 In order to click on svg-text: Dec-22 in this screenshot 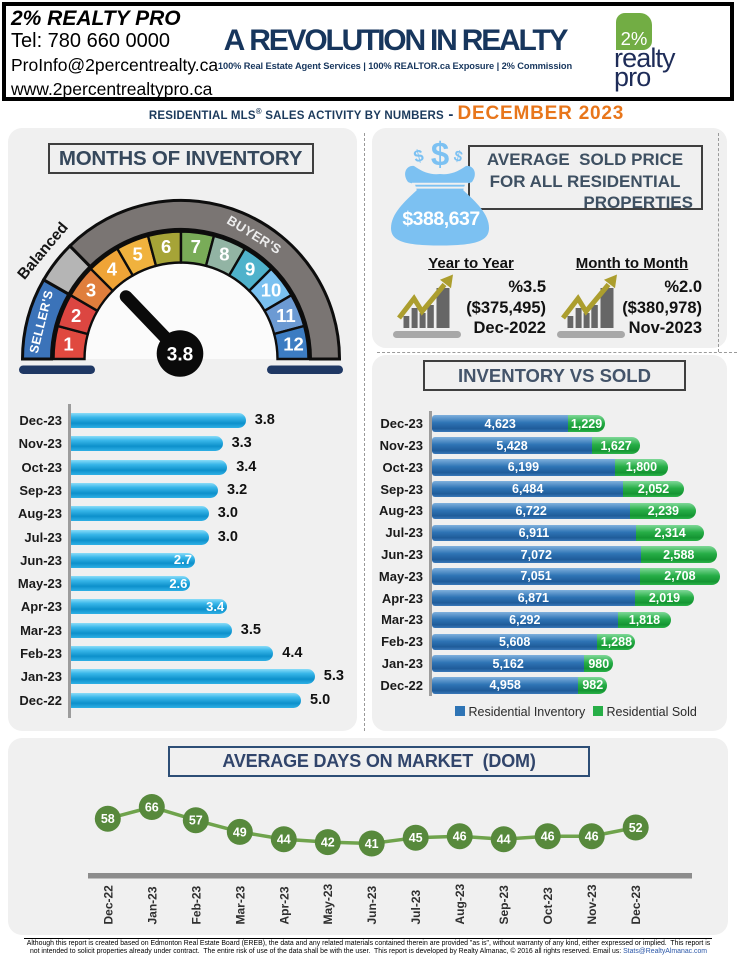, I will do `click(108, 905)`.